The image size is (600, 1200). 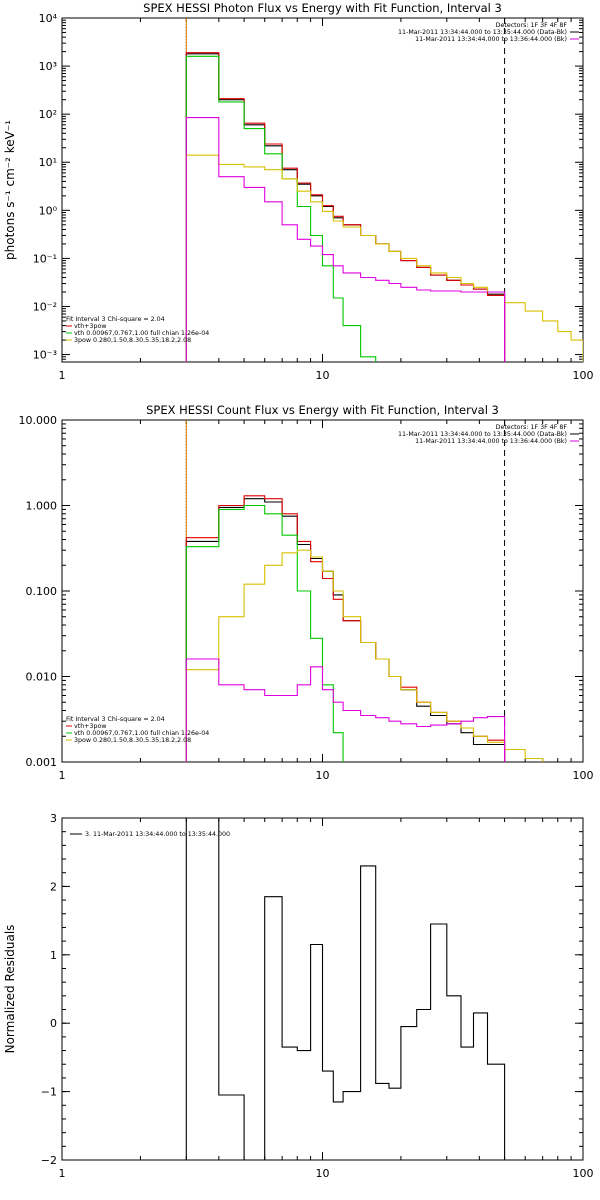 What do you see at coordinates (48, 162) in the screenshot?
I see `y-tick-label: 10¹` at bounding box center [48, 162].